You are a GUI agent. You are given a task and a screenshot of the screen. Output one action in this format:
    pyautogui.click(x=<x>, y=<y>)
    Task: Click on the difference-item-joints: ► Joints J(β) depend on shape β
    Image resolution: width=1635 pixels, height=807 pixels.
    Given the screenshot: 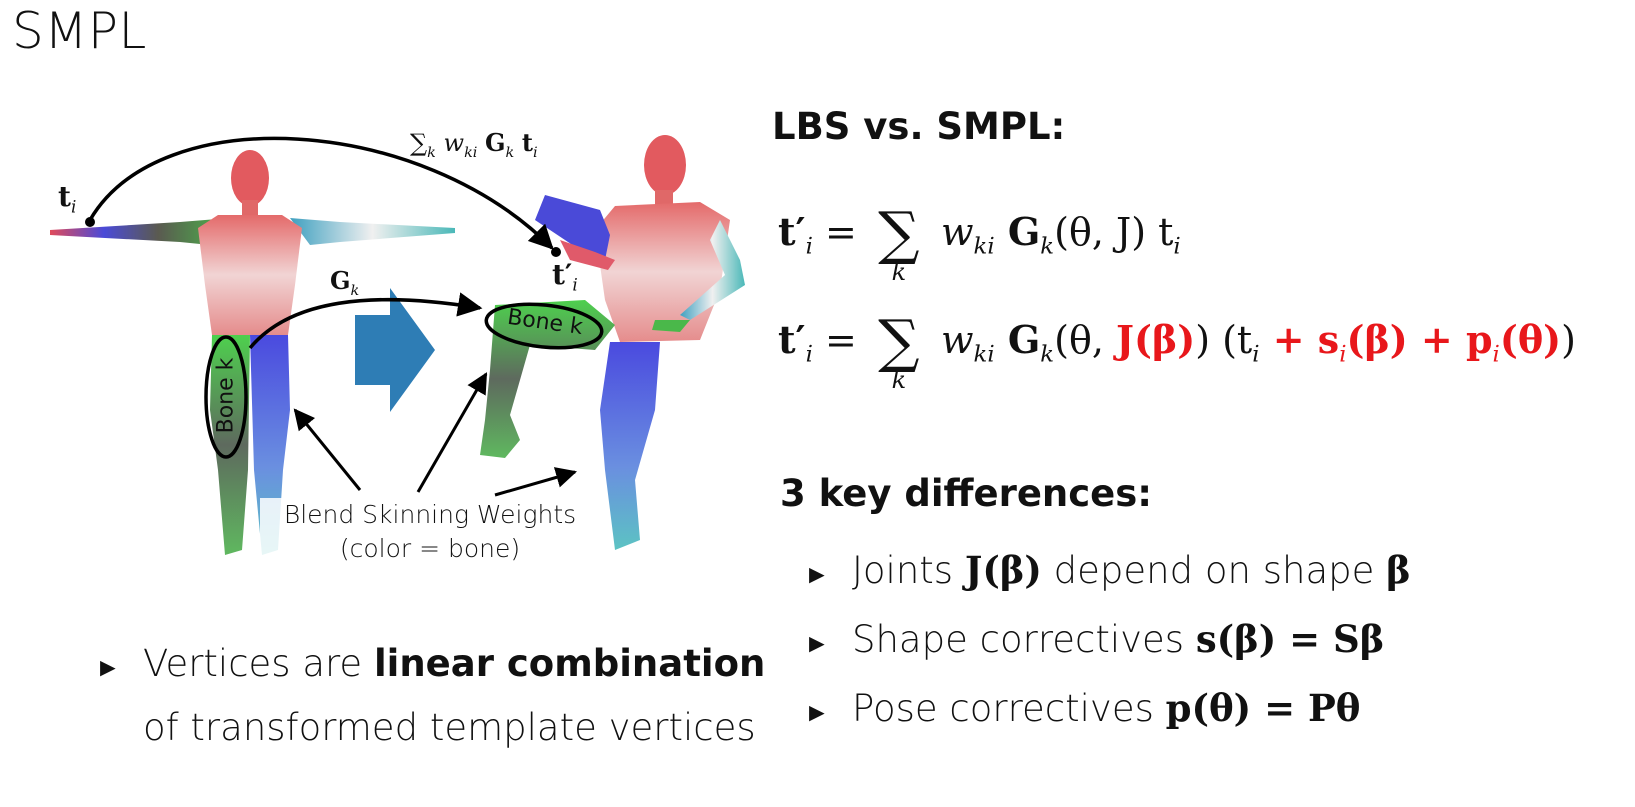 What is the action you would take?
    pyautogui.click(x=1107, y=570)
    